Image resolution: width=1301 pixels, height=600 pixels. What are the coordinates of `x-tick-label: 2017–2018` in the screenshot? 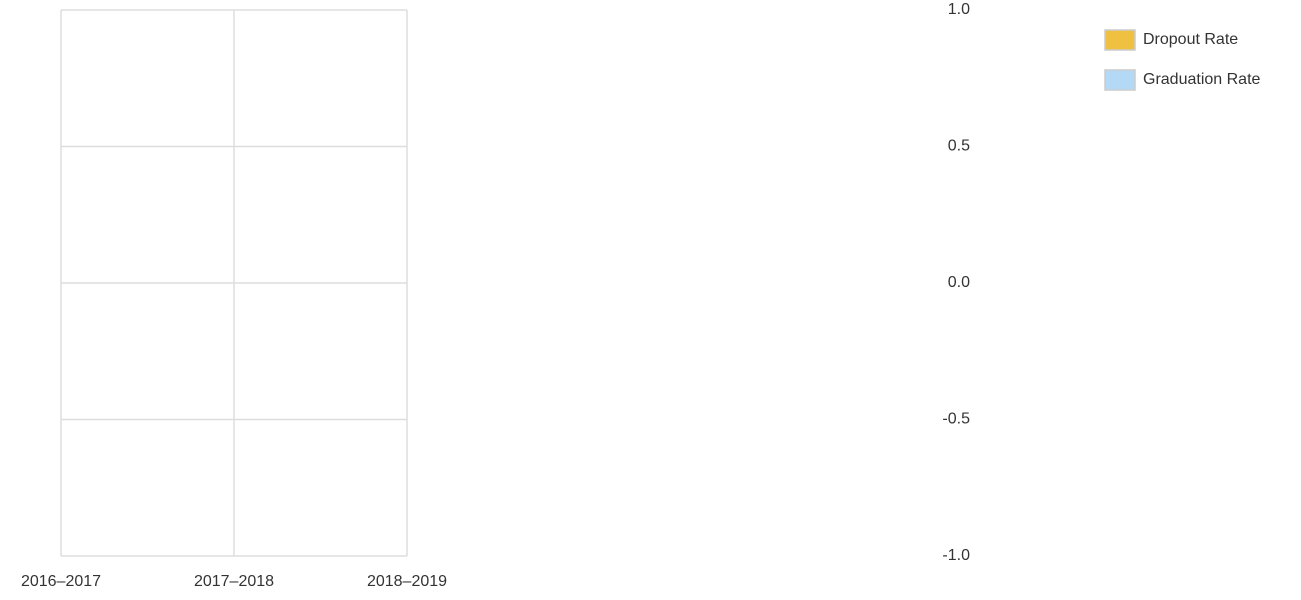 It's located at (234, 581).